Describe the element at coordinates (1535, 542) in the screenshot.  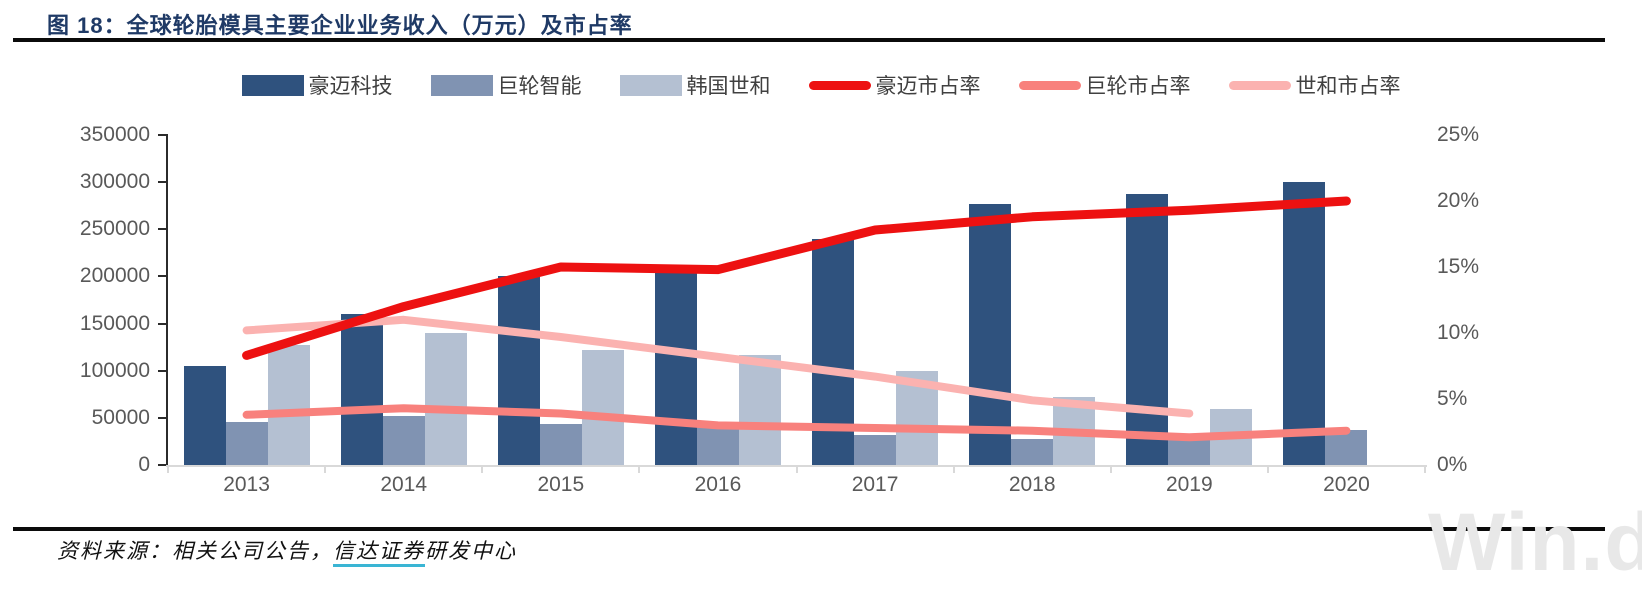
I see `wind-watermark: Win.d` at that location.